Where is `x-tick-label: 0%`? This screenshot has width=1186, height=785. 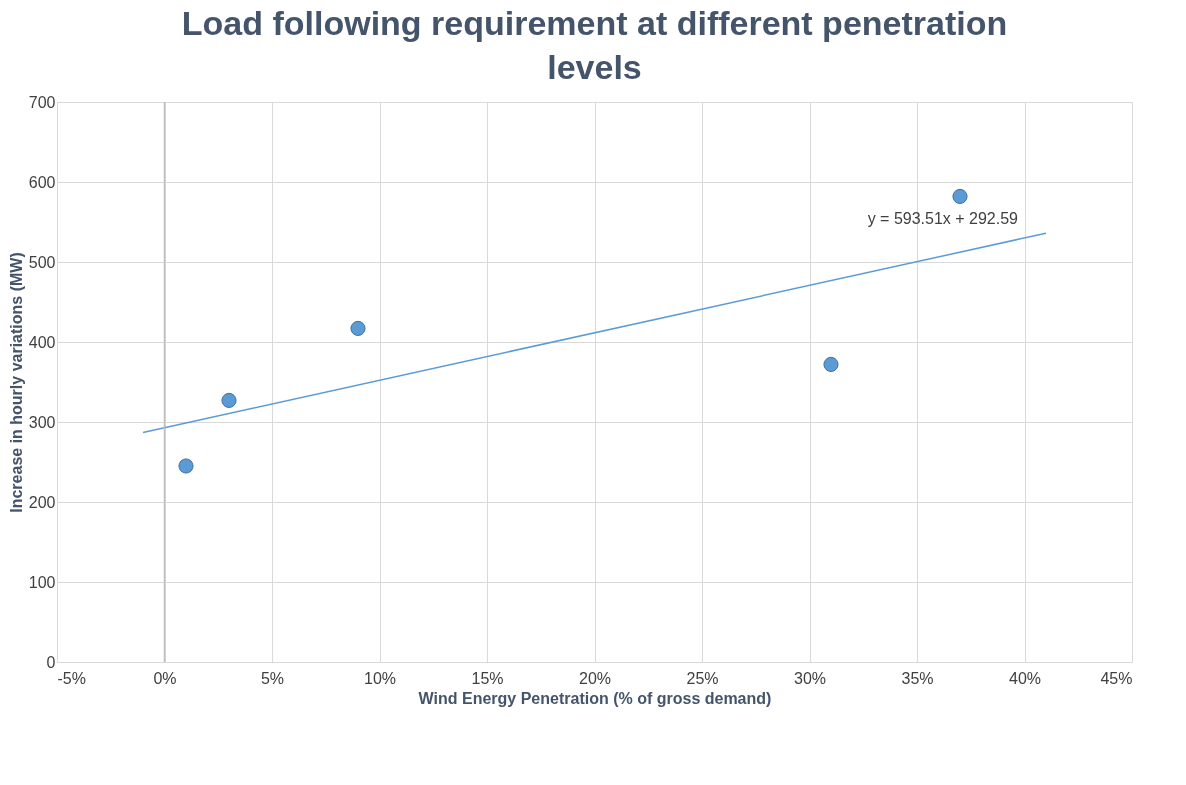
x-tick-label: 0% is located at coordinates (165, 678).